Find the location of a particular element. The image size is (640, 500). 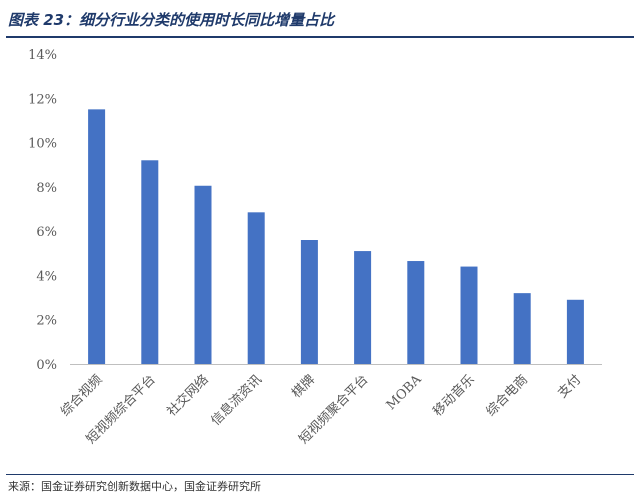

x-category-label: MOBA is located at coordinates (404, 392).